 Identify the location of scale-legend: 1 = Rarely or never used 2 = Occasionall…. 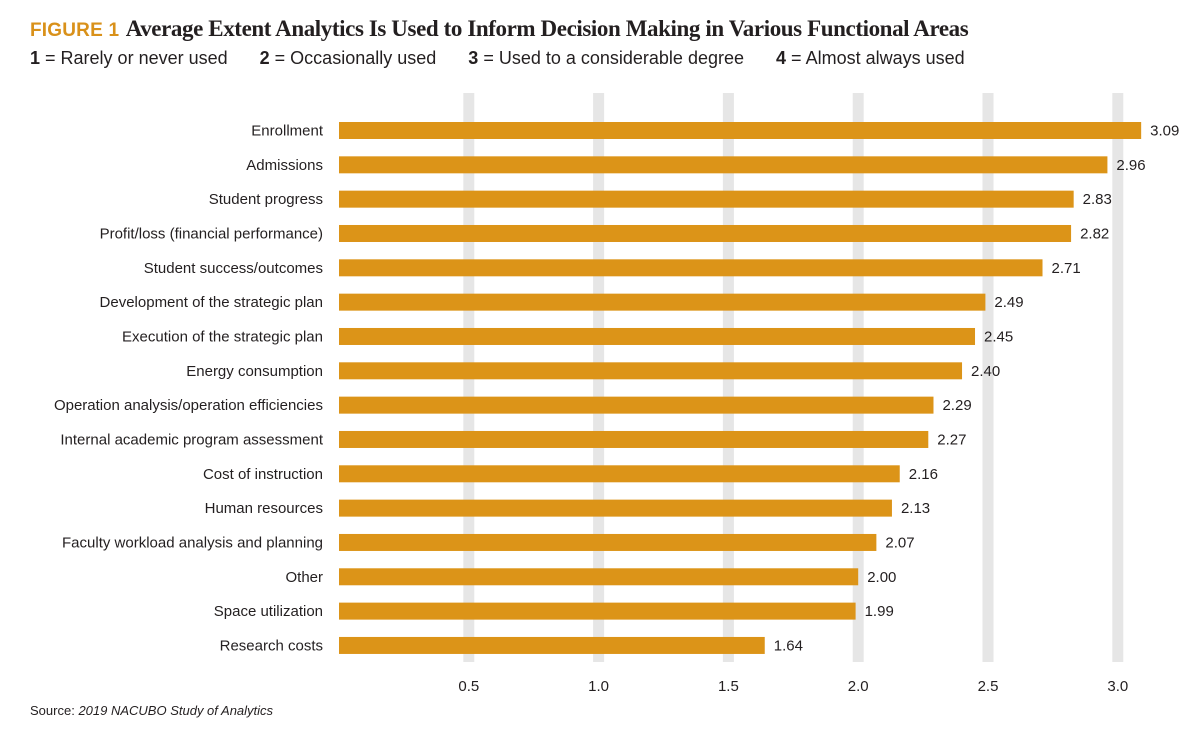
(511, 58).